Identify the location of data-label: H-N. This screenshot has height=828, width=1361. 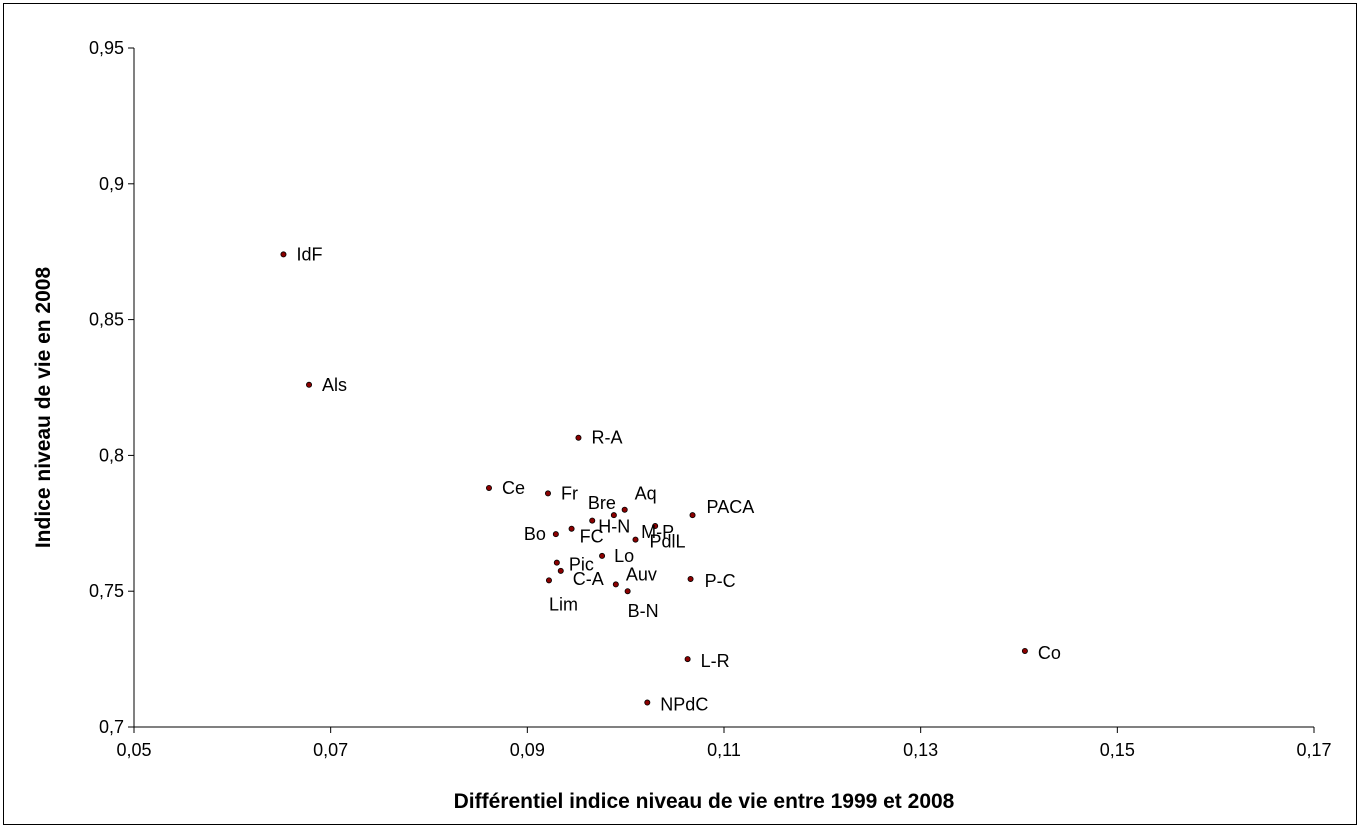
(614, 527).